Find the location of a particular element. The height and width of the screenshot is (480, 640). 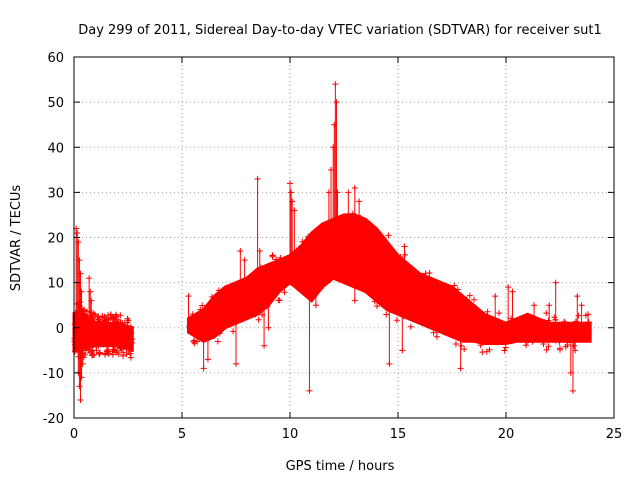

y-tick-label: 60 is located at coordinates (55, 58).